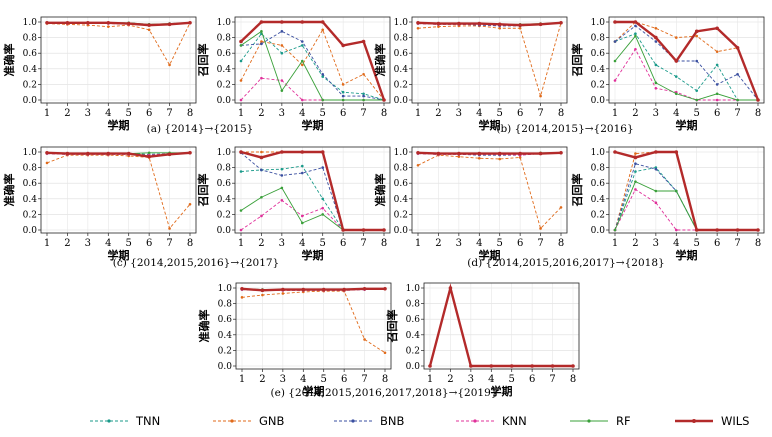  Describe the element at coordinates (459, 113) in the screenshot. I see `x-tick-label: 3` at that location.